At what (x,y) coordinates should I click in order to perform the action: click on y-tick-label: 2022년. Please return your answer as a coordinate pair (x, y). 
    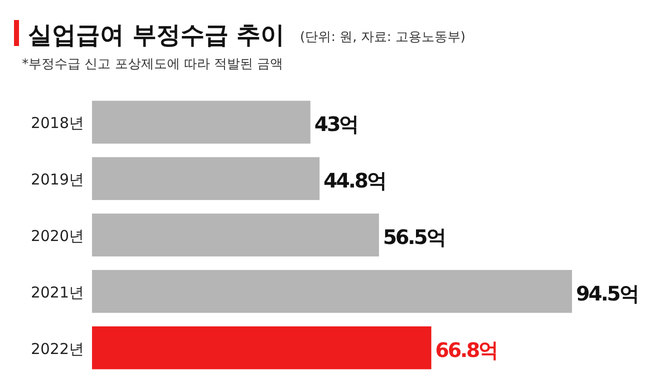
    Looking at the image, I should click on (57, 349).